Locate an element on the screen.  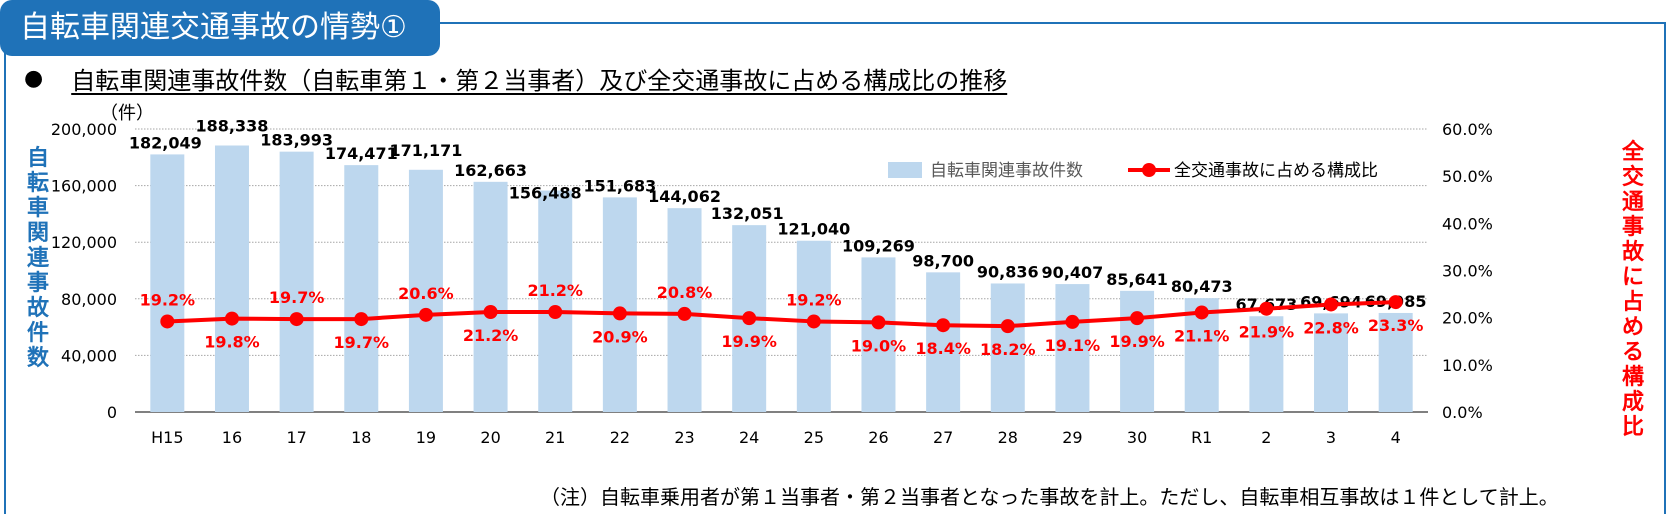
x-tick-label: 19 is located at coordinates (426, 437).